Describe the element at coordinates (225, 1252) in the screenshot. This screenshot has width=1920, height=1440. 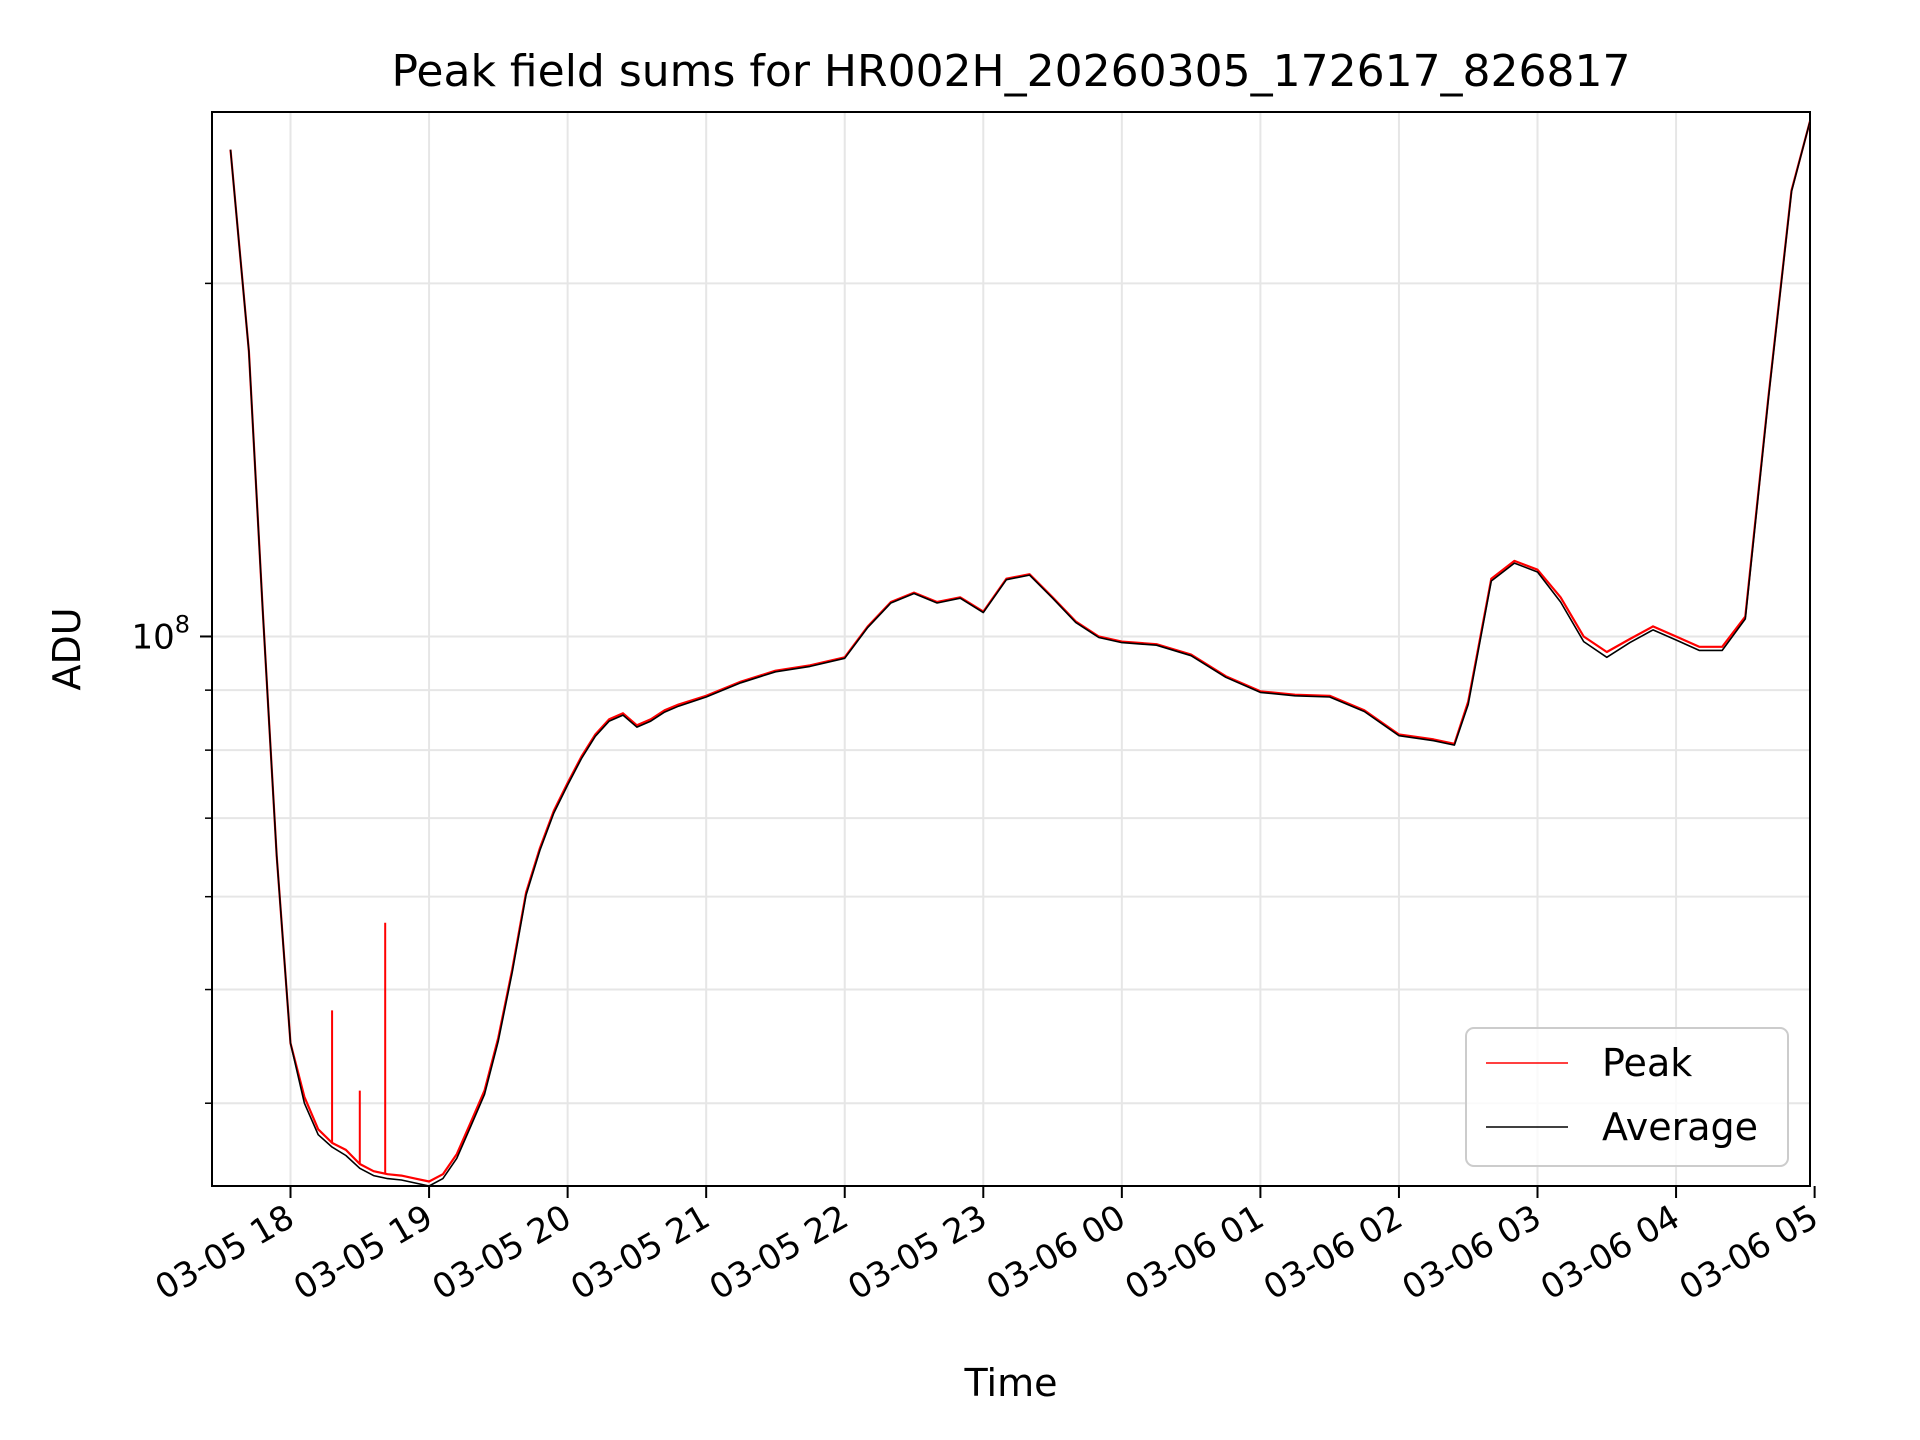
I see `x-tick-label: 03-05 18` at that location.